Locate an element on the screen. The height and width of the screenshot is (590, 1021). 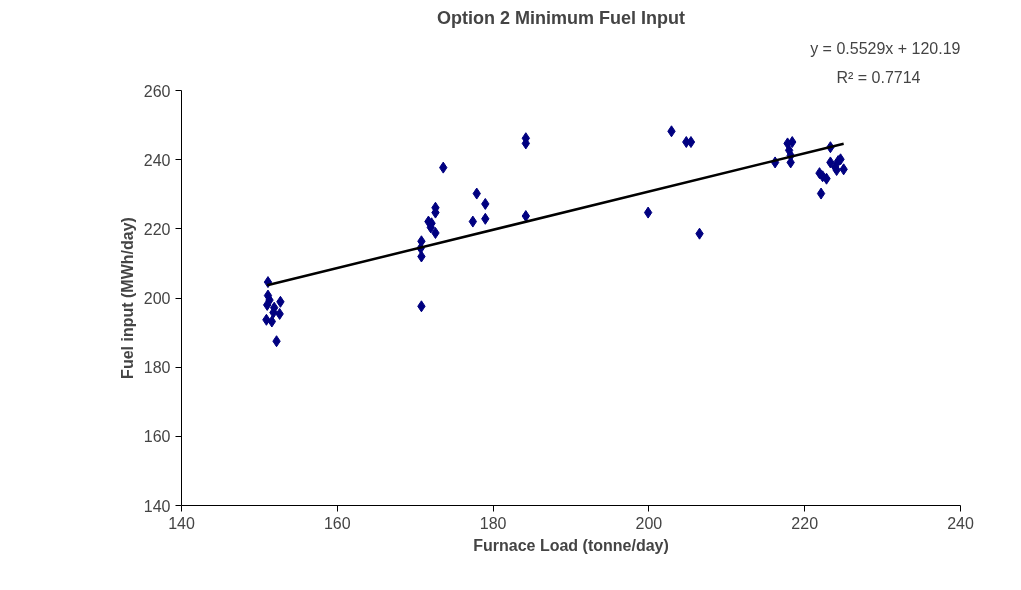
y-tick-label: 200 is located at coordinates (157, 298).